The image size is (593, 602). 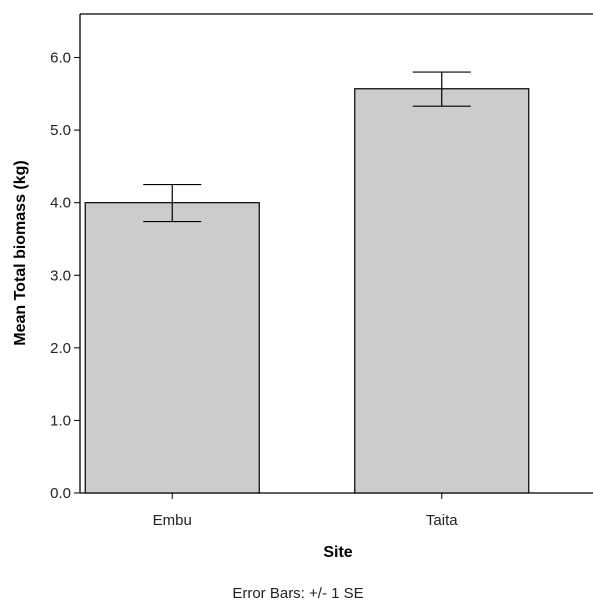 I want to click on y-tick-label: 0.0, so click(x=60, y=493).